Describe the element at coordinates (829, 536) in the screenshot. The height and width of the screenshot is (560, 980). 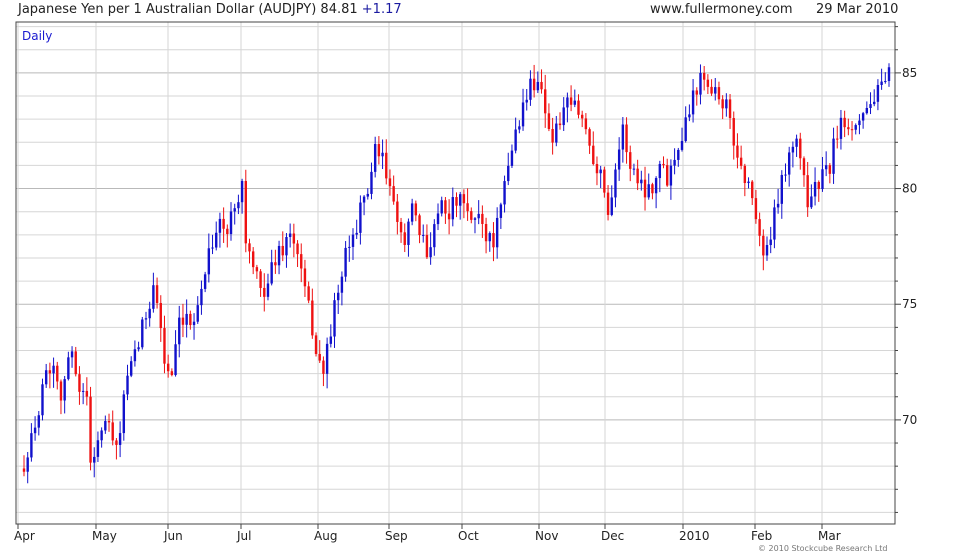
I see `x-tick-label: Mar` at that location.